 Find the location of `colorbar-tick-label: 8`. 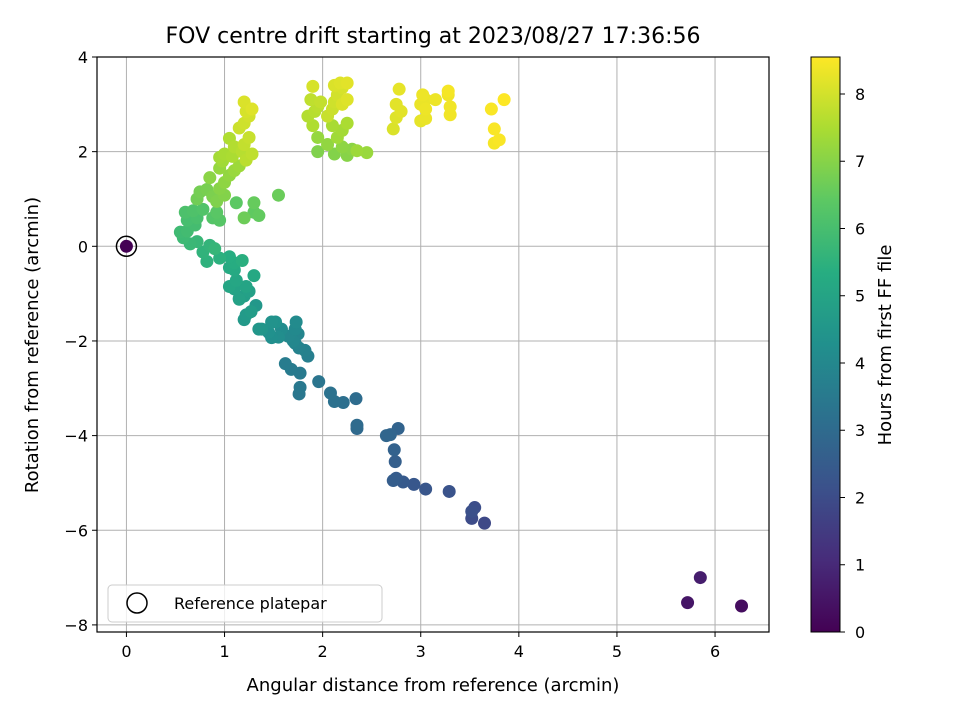

colorbar-tick-label: 8 is located at coordinates (860, 94).